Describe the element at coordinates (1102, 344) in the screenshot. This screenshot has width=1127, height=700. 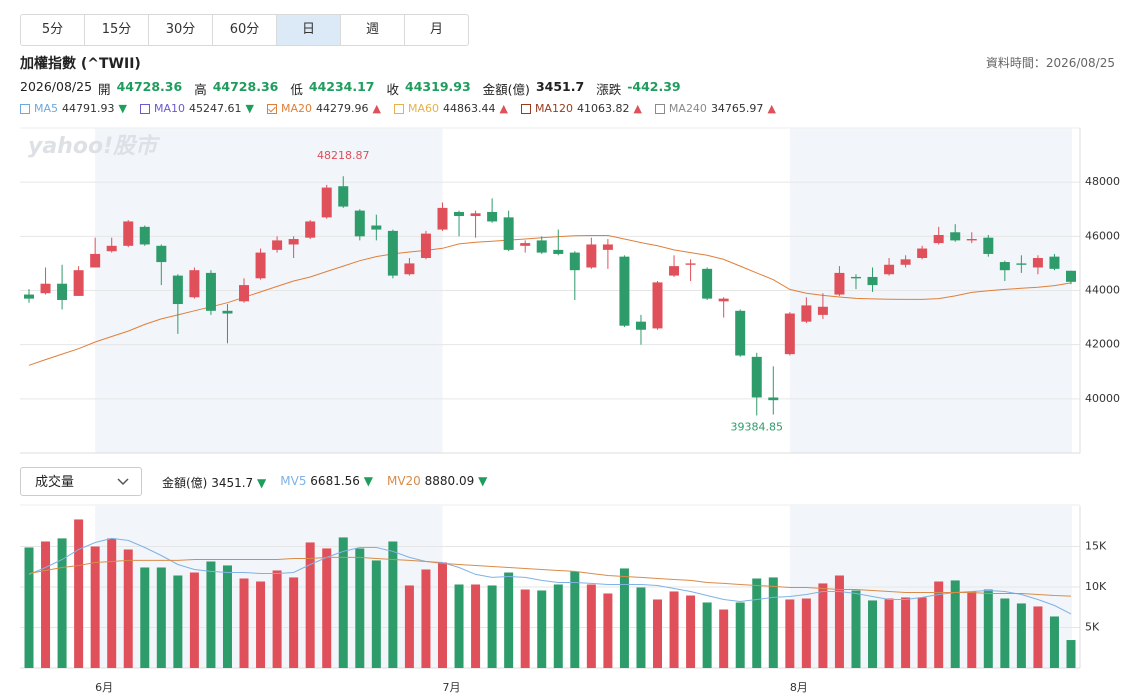
I see `y-tick-label: 42000` at that location.